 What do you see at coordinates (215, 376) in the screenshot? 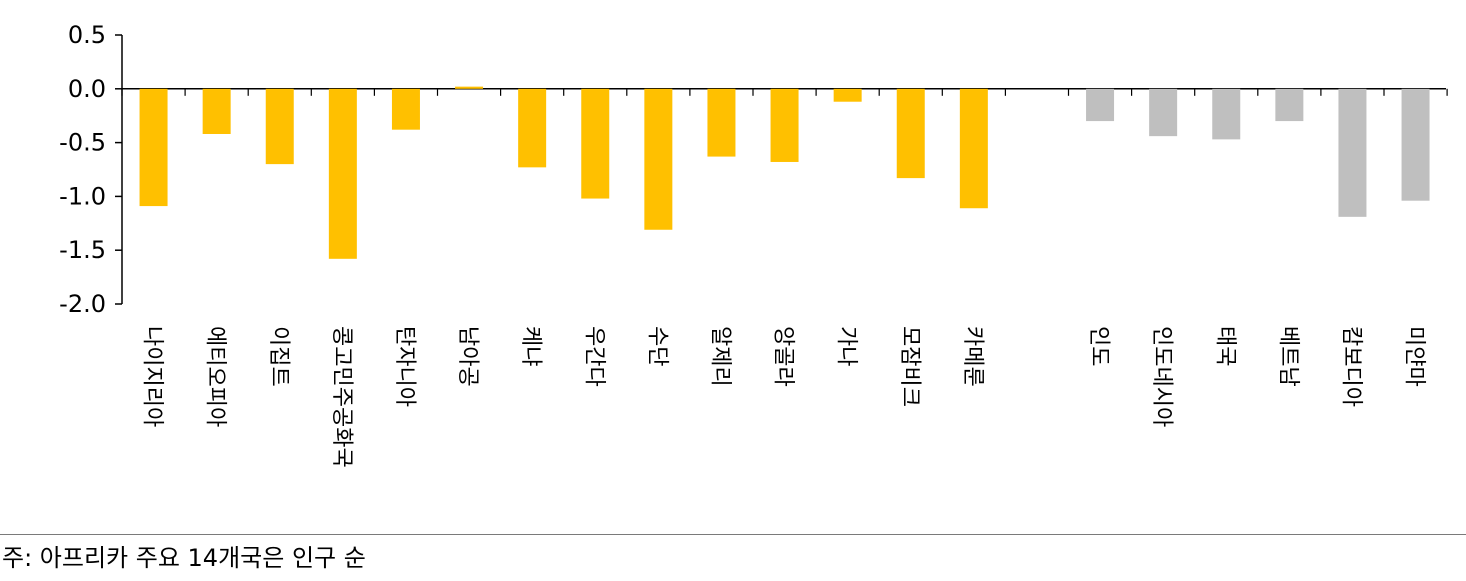
I see `category-label: 에티오피아` at bounding box center [215, 376].